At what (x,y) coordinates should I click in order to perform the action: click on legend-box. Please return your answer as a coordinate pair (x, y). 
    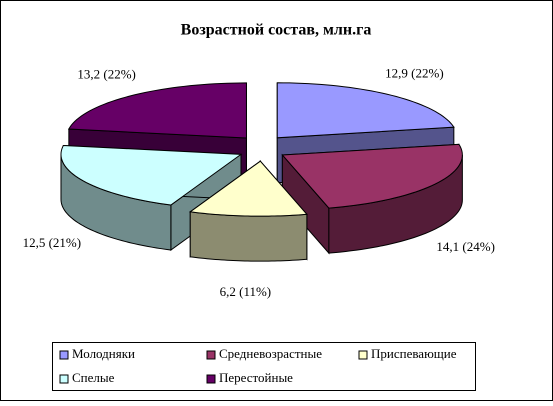
    Looking at the image, I should click on (264, 366).